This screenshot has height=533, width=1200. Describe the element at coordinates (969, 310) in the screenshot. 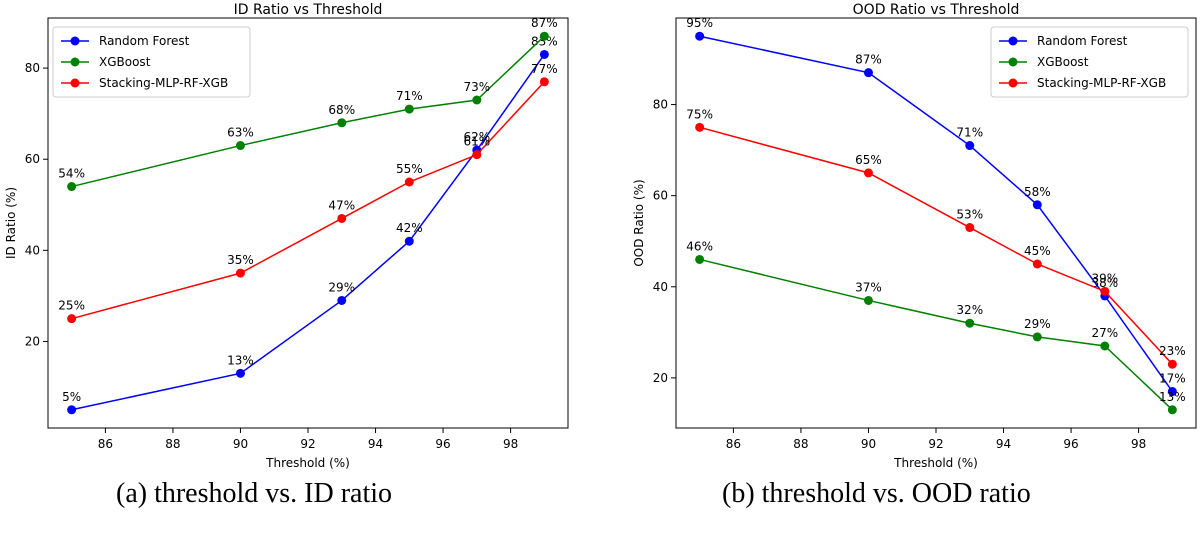

I see `data-label: 32%` at that location.